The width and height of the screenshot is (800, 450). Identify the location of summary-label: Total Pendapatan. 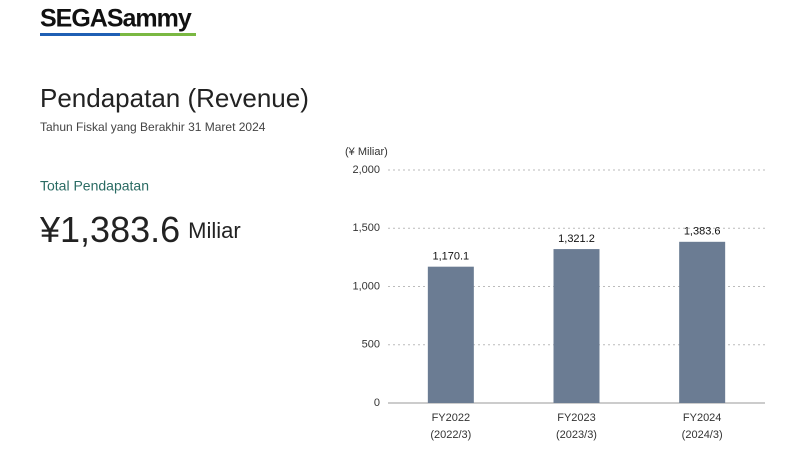
(94, 186).